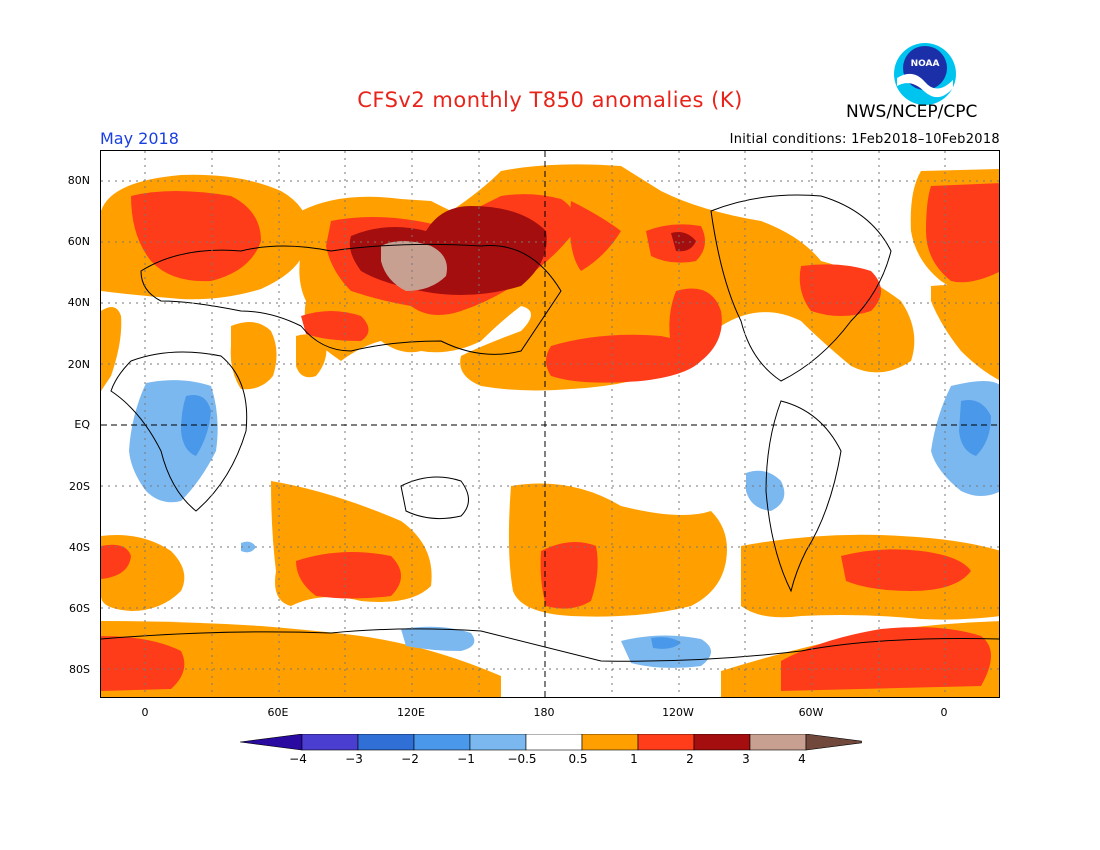 Image resolution: width=1100 pixels, height=850 pixels. What do you see at coordinates (690, 759) in the screenshot?
I see `colorbar-label: 2` at bounding box center [690, 759].